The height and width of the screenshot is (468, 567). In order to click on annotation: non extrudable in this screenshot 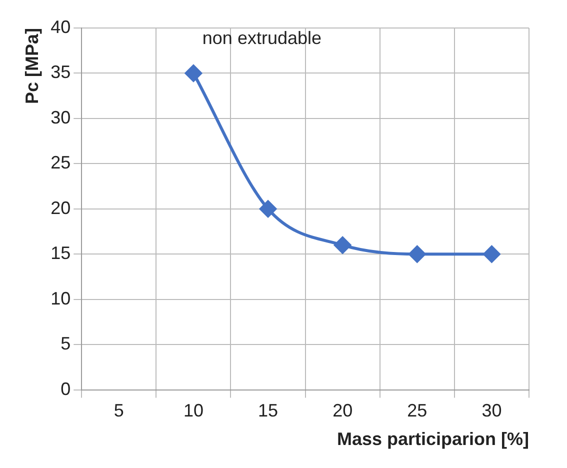, I will do `click(262, 38)`.